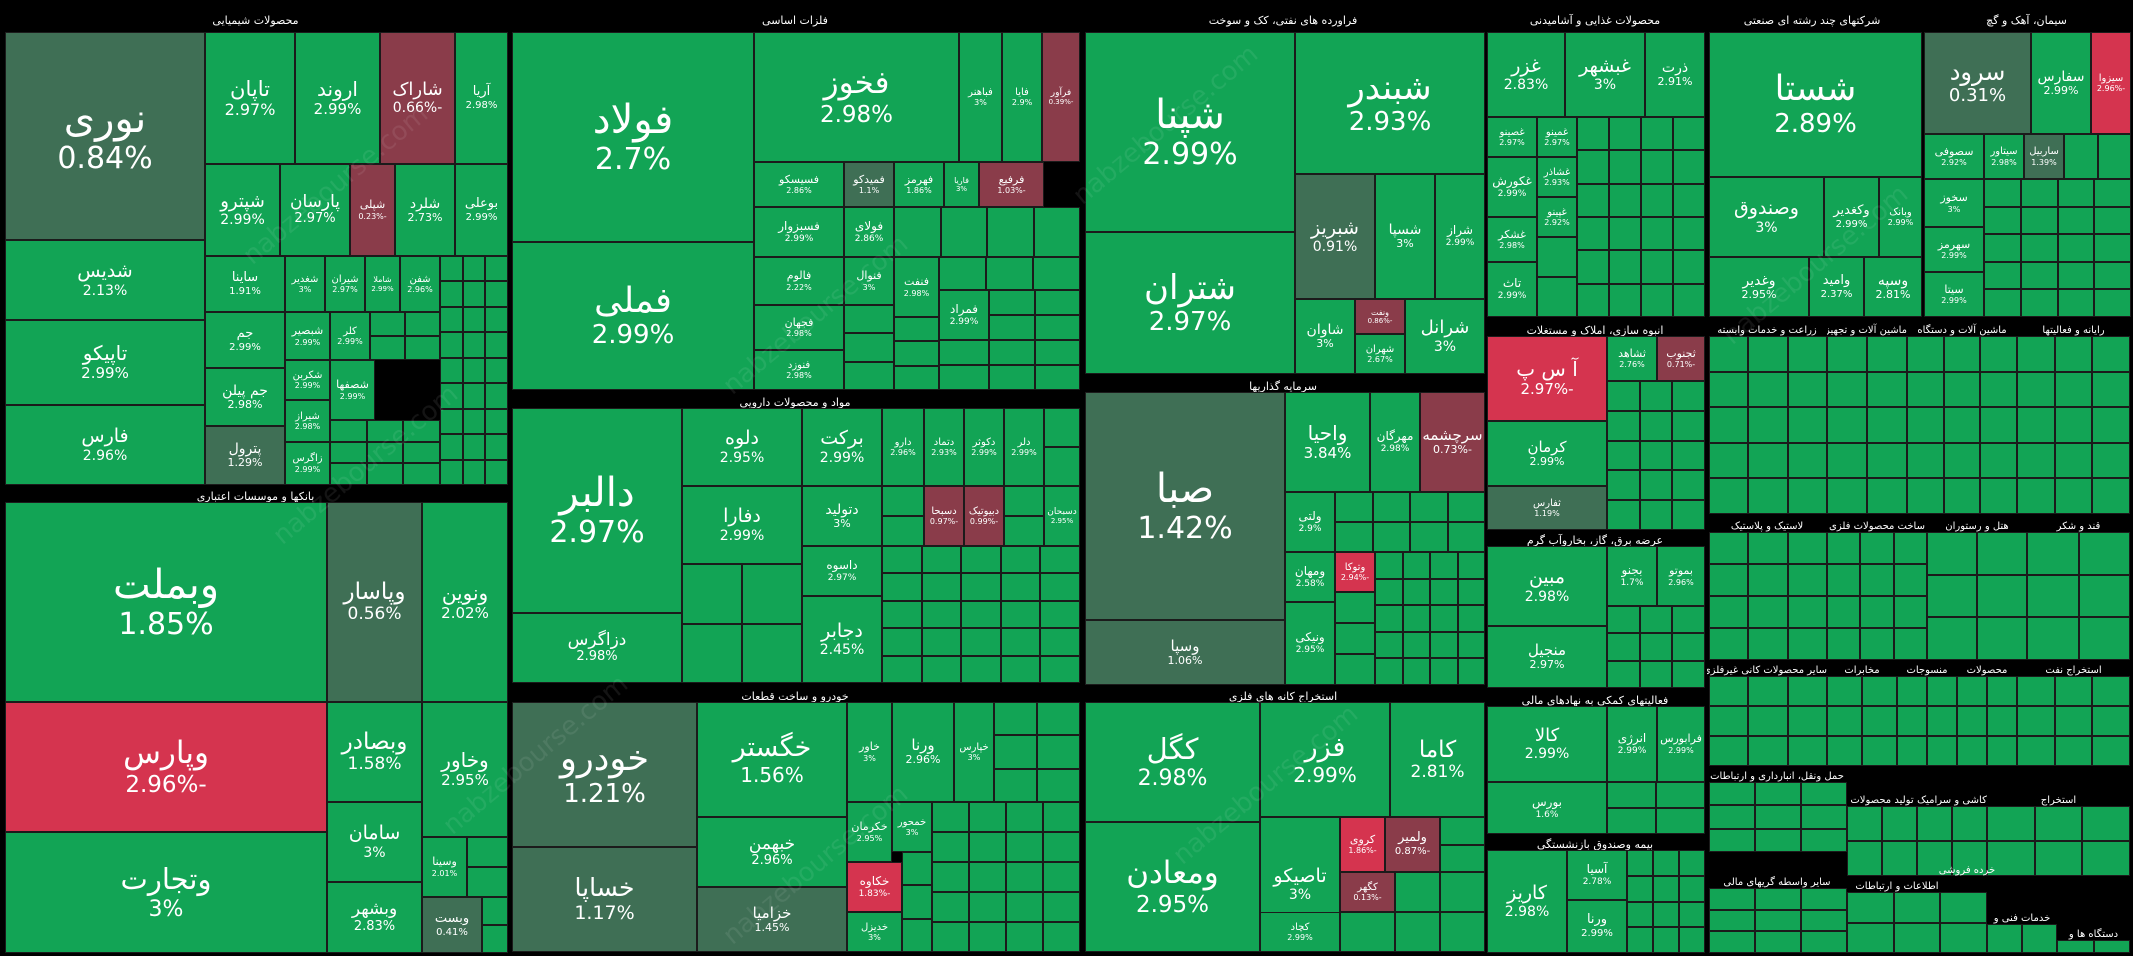  What do you see at coordinates (382, 284) in the screenshot?
I see `stock-tile: شاملا 2.99%` at bounding box center [382, 284].